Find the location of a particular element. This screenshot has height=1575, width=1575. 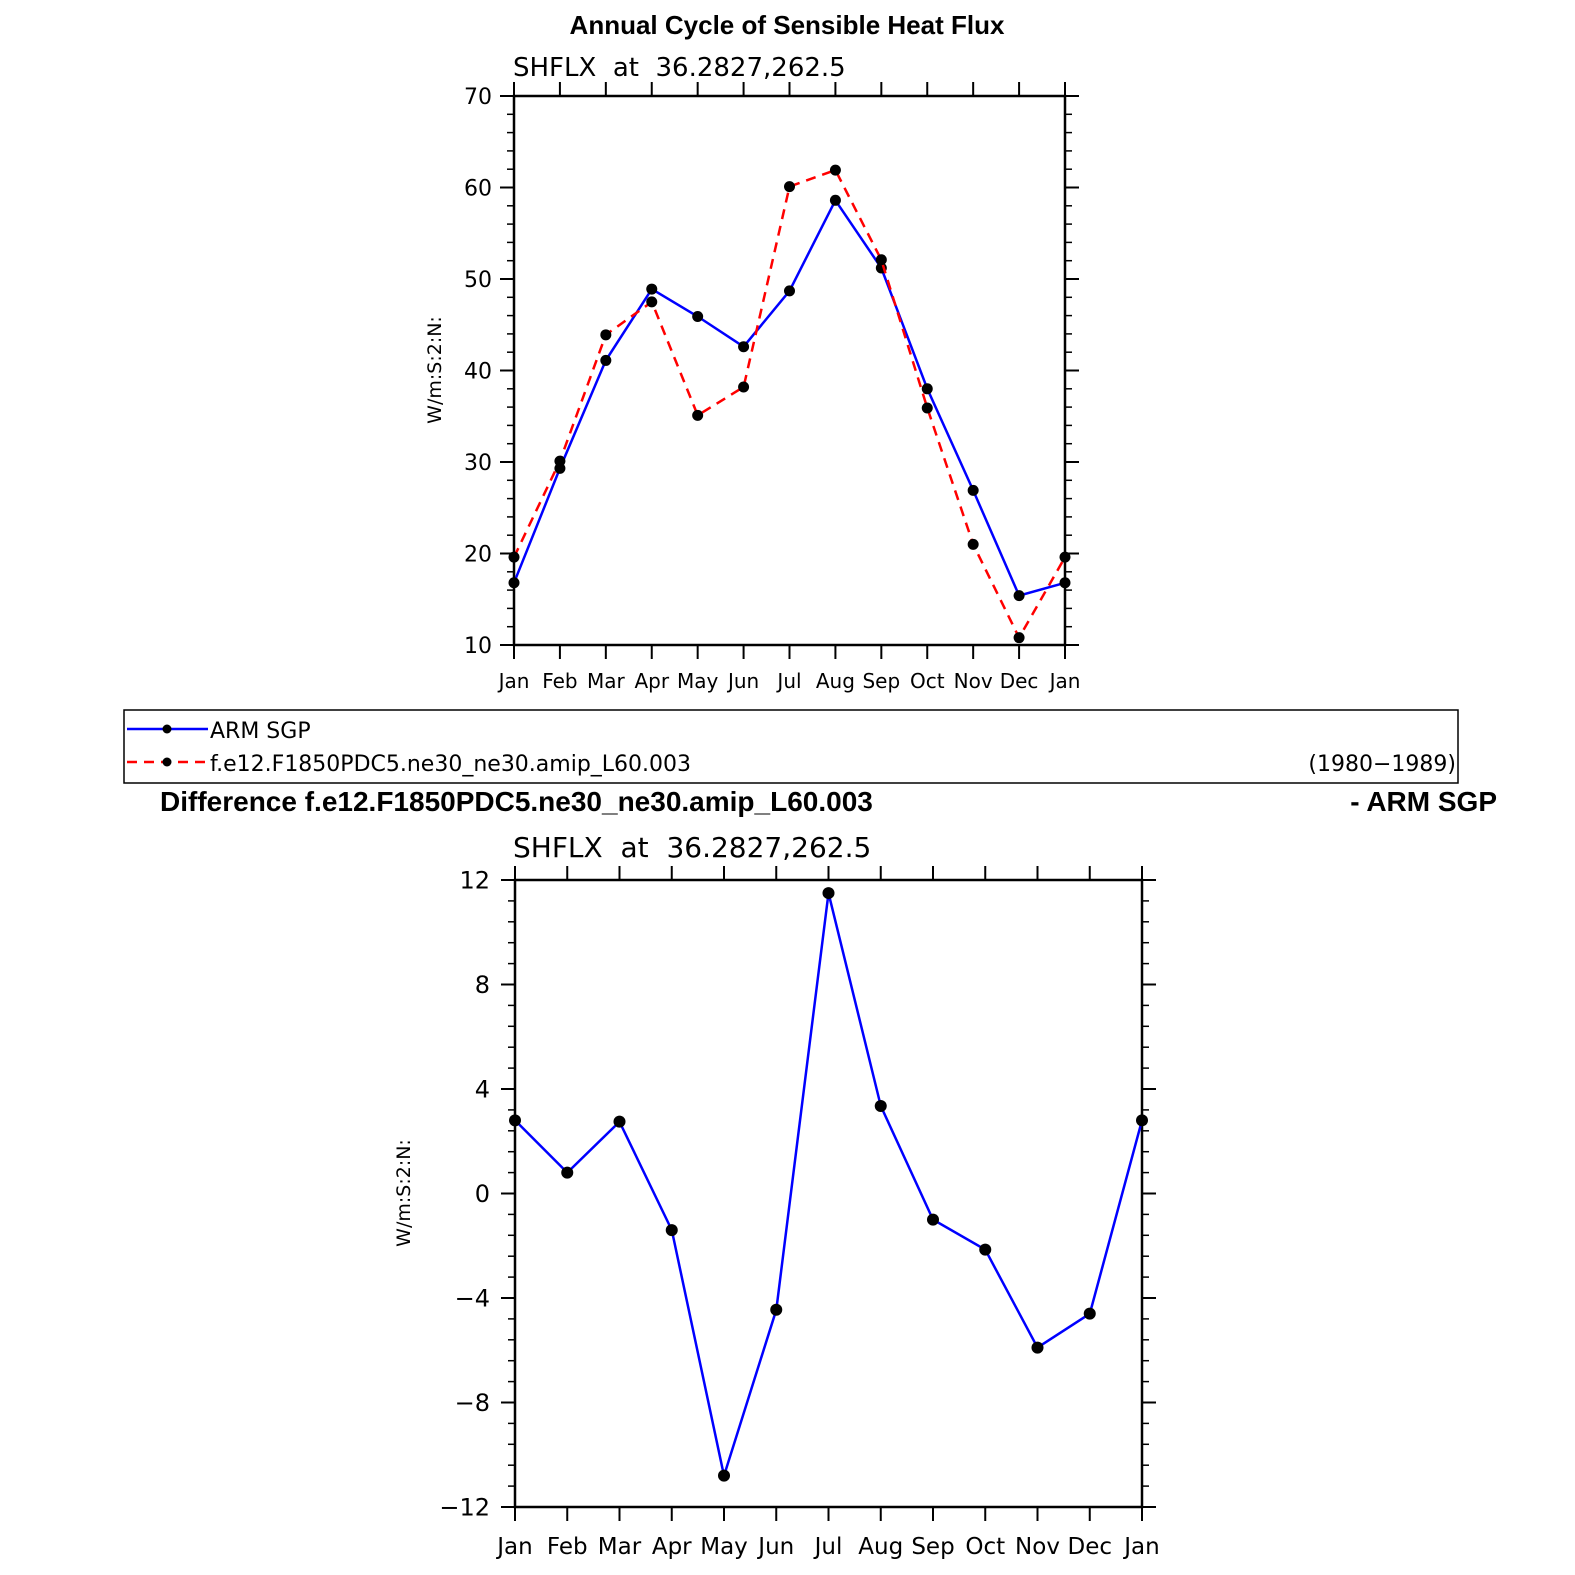

bottom-chart-x-tick-labels: Jan Feb Mar Apr May Jun Jul Aug Sep Oct Nov Dec Jan is located at coordinates (827, 1547).